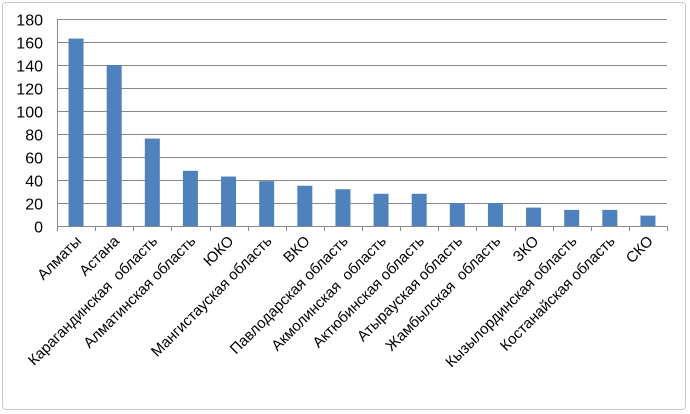 This screenshot has height=414, width=690. What do you see at coordinates (34, 159) in the screenshot?
I see `y-tick-label: 60` at bounding box center [34, 159].